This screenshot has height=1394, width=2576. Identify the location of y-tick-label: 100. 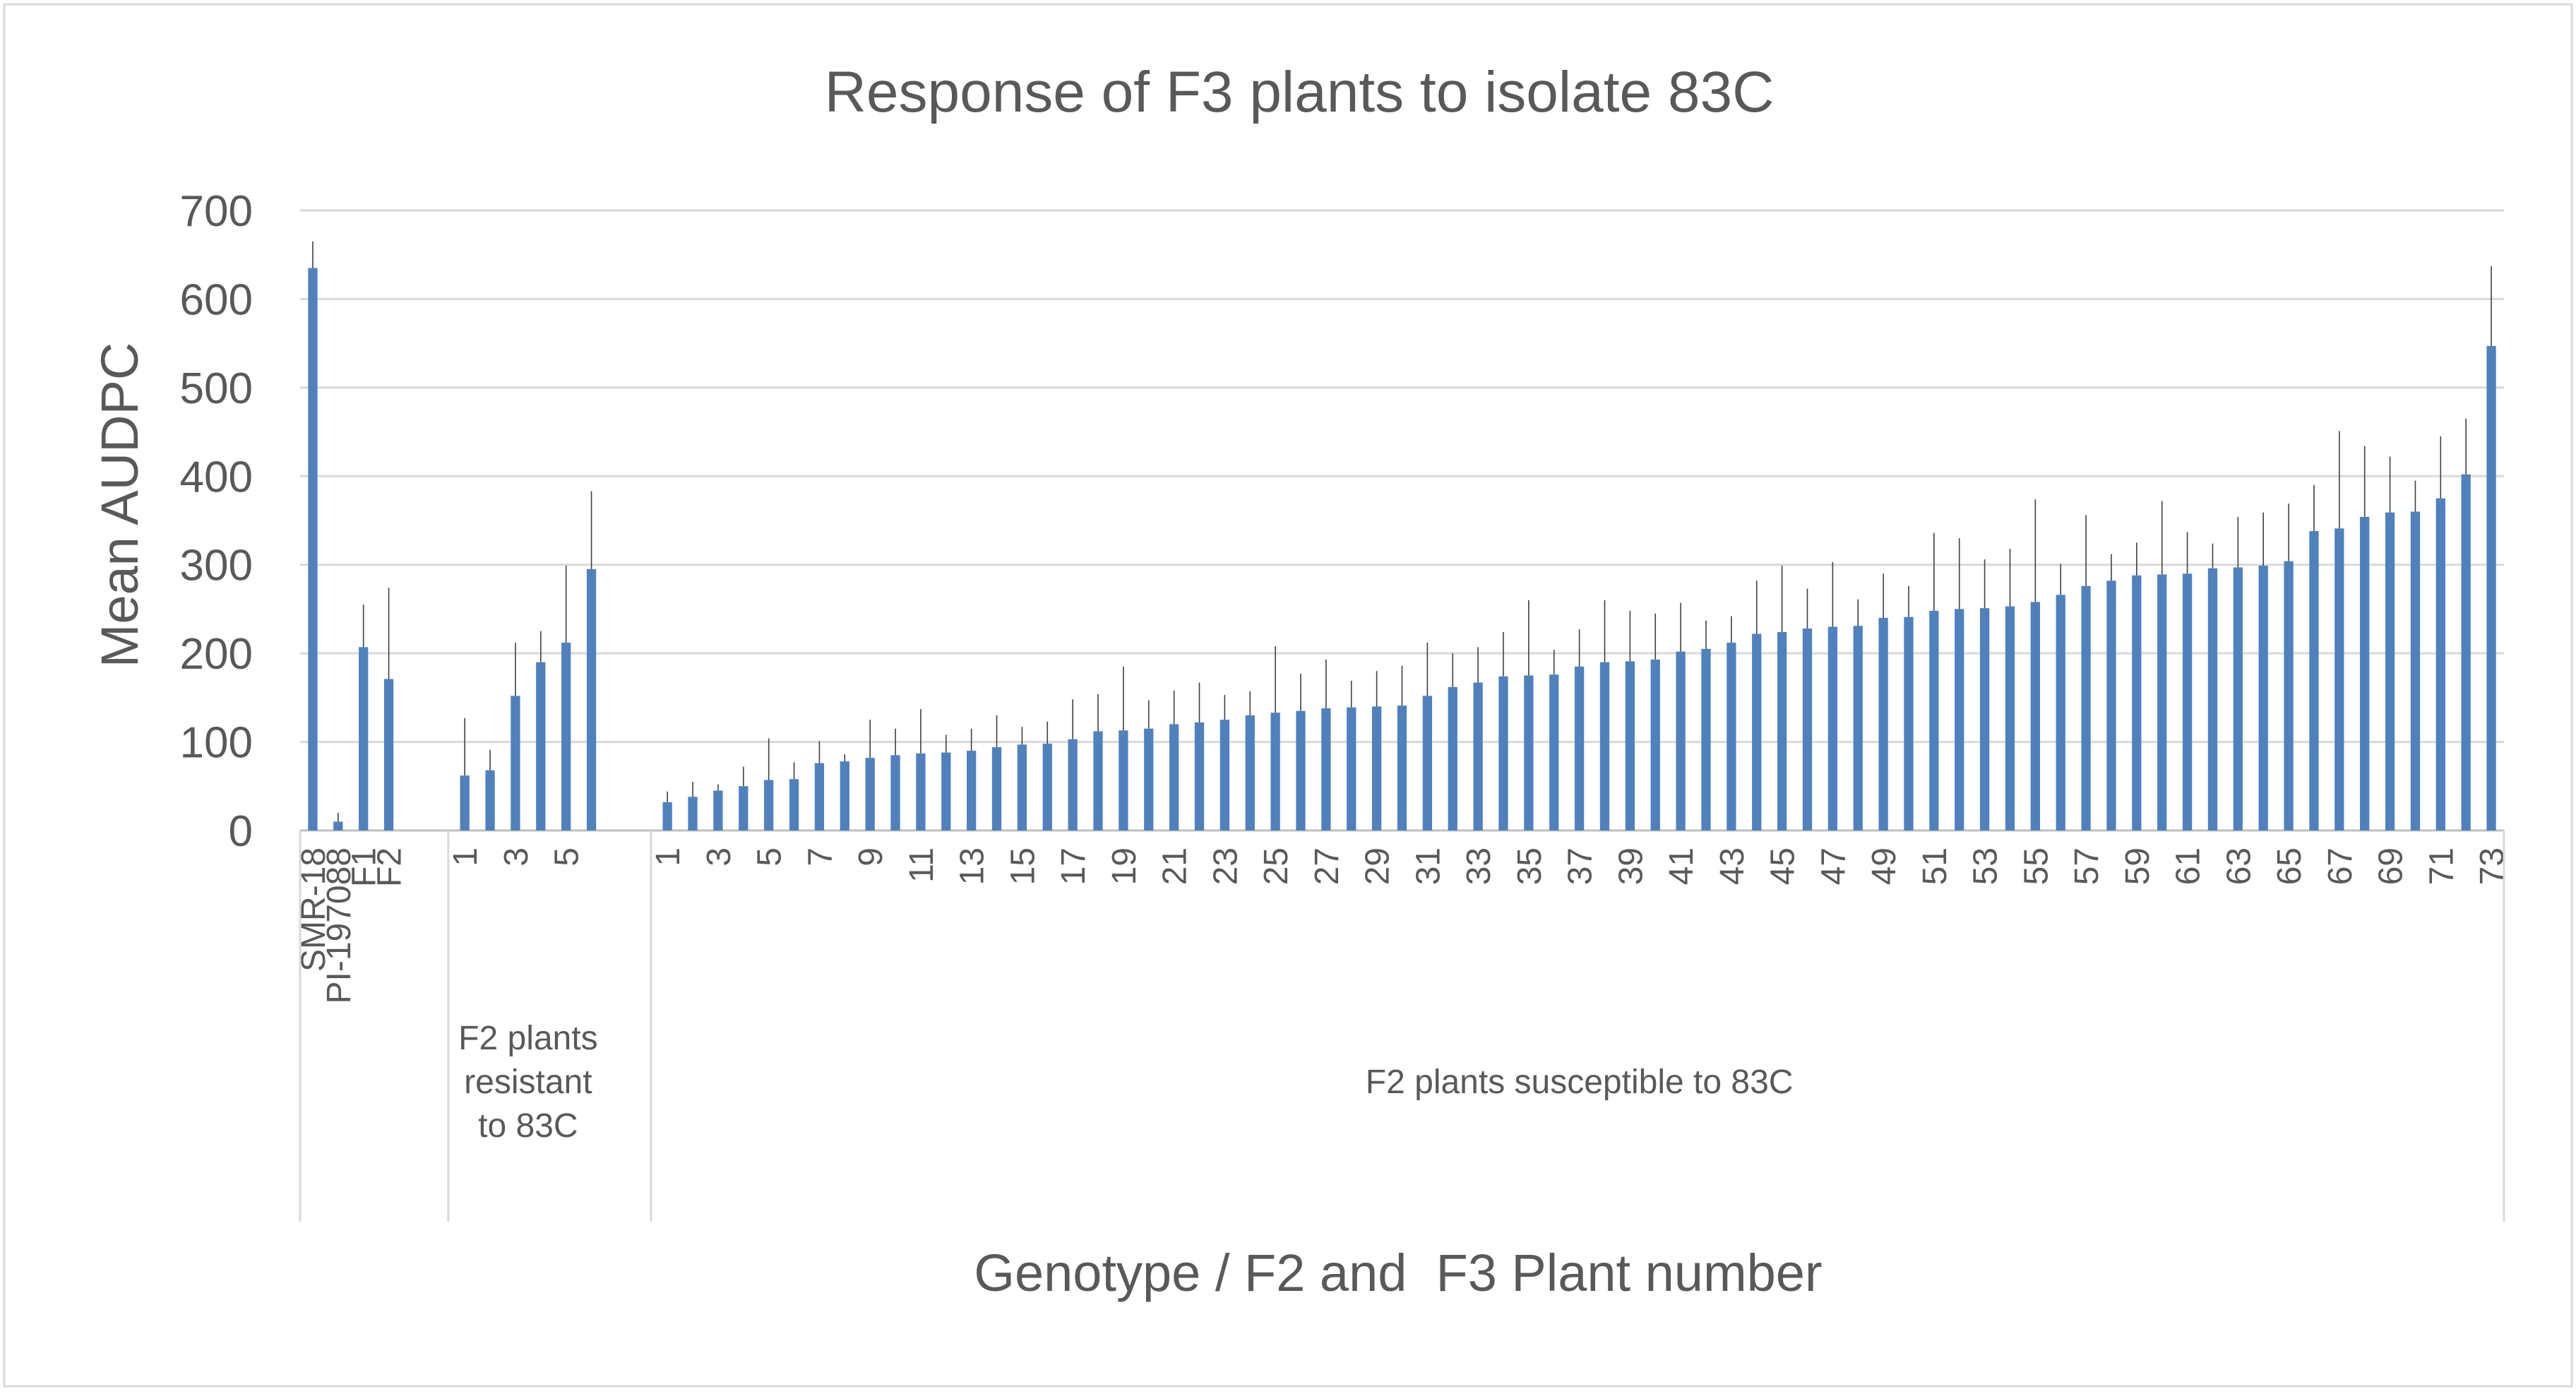
(216, 743).